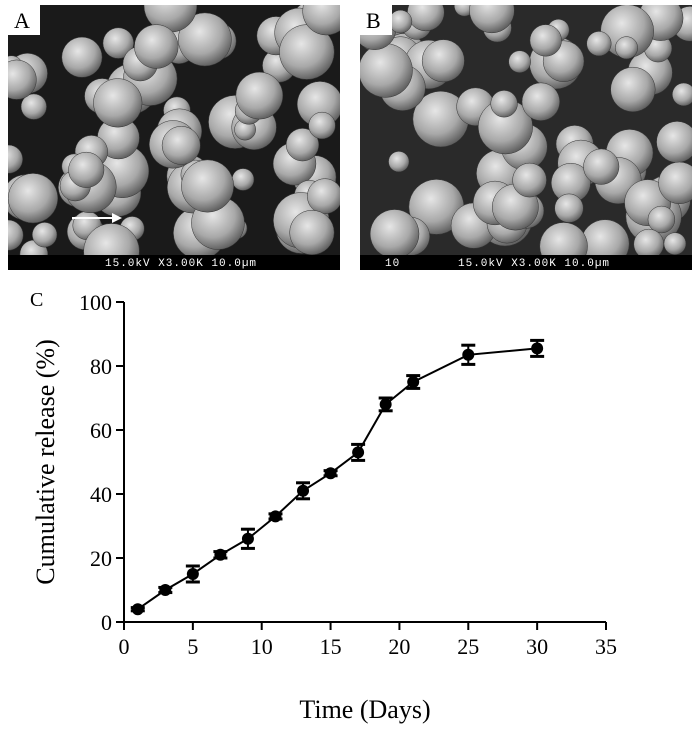 The height and width of the screenshot is (729, 700). I want to click on x-tick-label: 15, so click(331, 646).